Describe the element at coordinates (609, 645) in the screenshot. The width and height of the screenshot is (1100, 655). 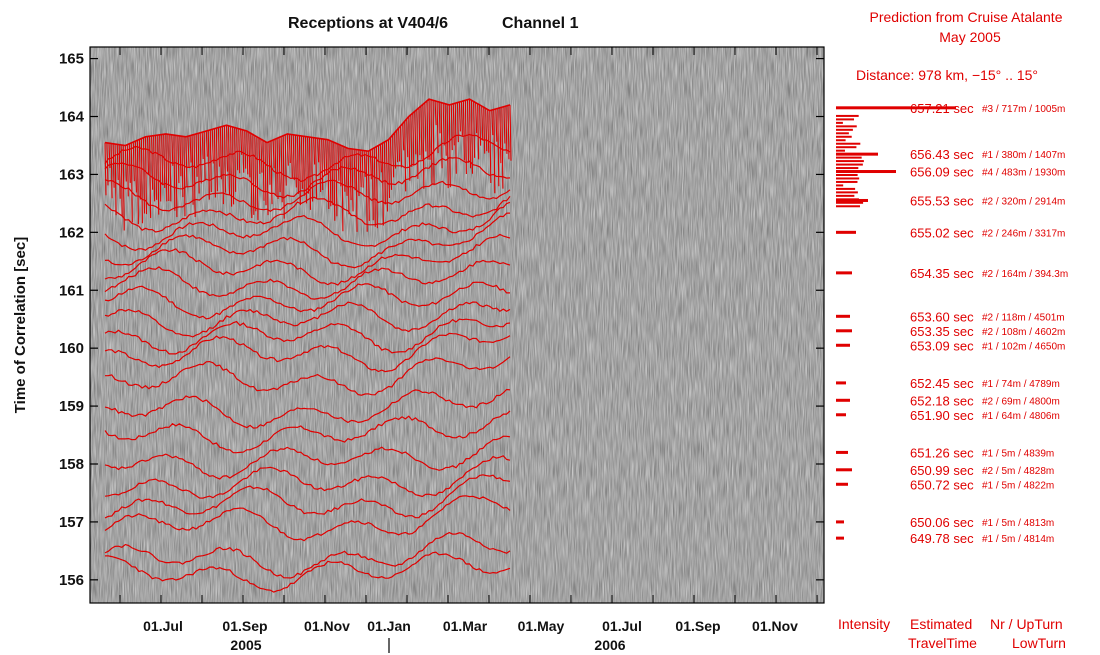
I see `year-label-2006: 2006` at that location.